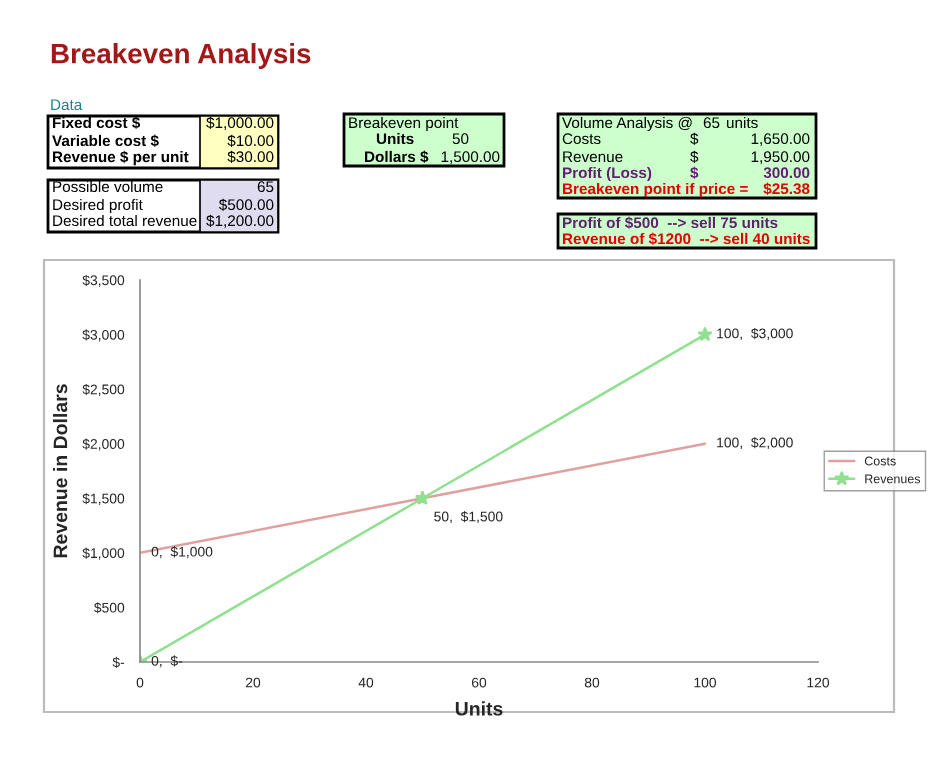  Describe the element at coordinates (181, 56) in the screenshot. I see `chart-title: Breakeven Analysis` at that location.